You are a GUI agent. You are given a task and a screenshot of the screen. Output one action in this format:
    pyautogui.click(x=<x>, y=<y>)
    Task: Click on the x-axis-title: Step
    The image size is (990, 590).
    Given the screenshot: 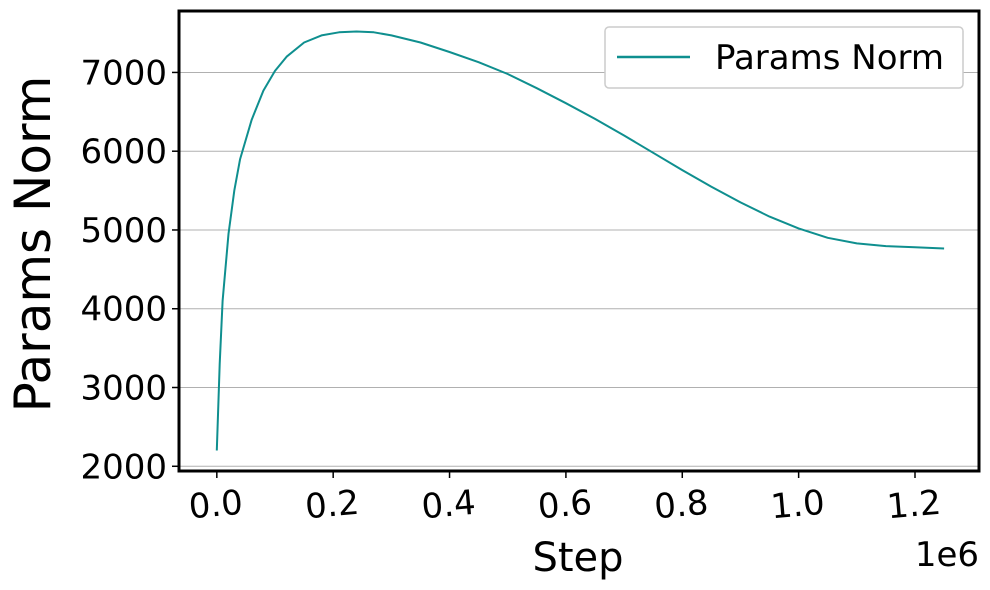 What is the action you would take?
    pyautogui.click(x=577, y=558)
    